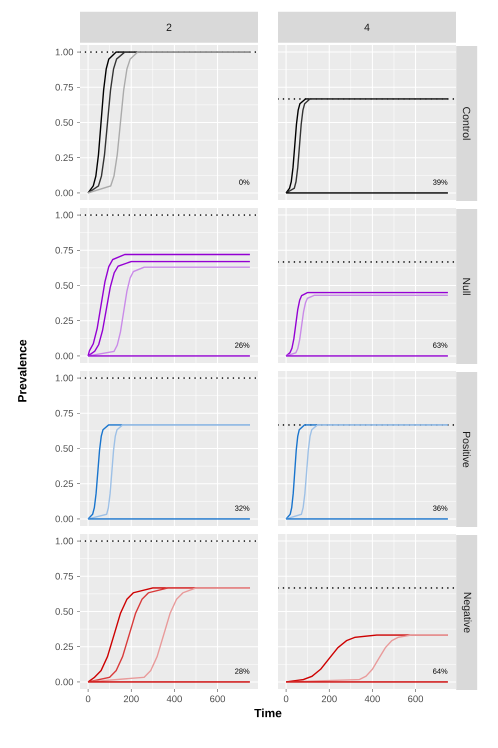 This screenshot has height=748, width=498. Describe the element at coordinates (367, 27) in the screenshot. I see `chart-title: 4` at that location.